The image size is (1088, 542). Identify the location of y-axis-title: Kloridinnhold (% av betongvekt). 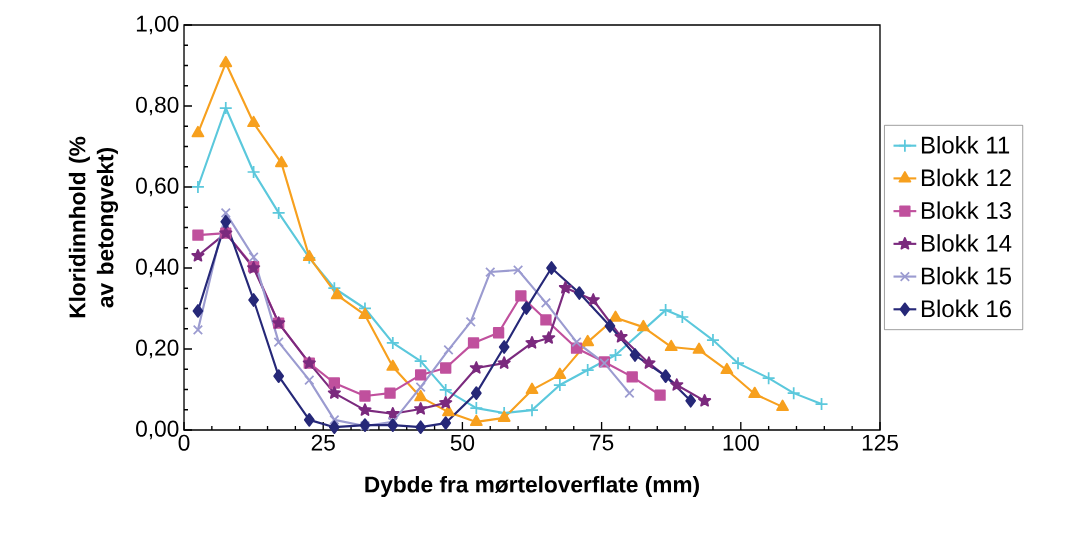
(93, 227).